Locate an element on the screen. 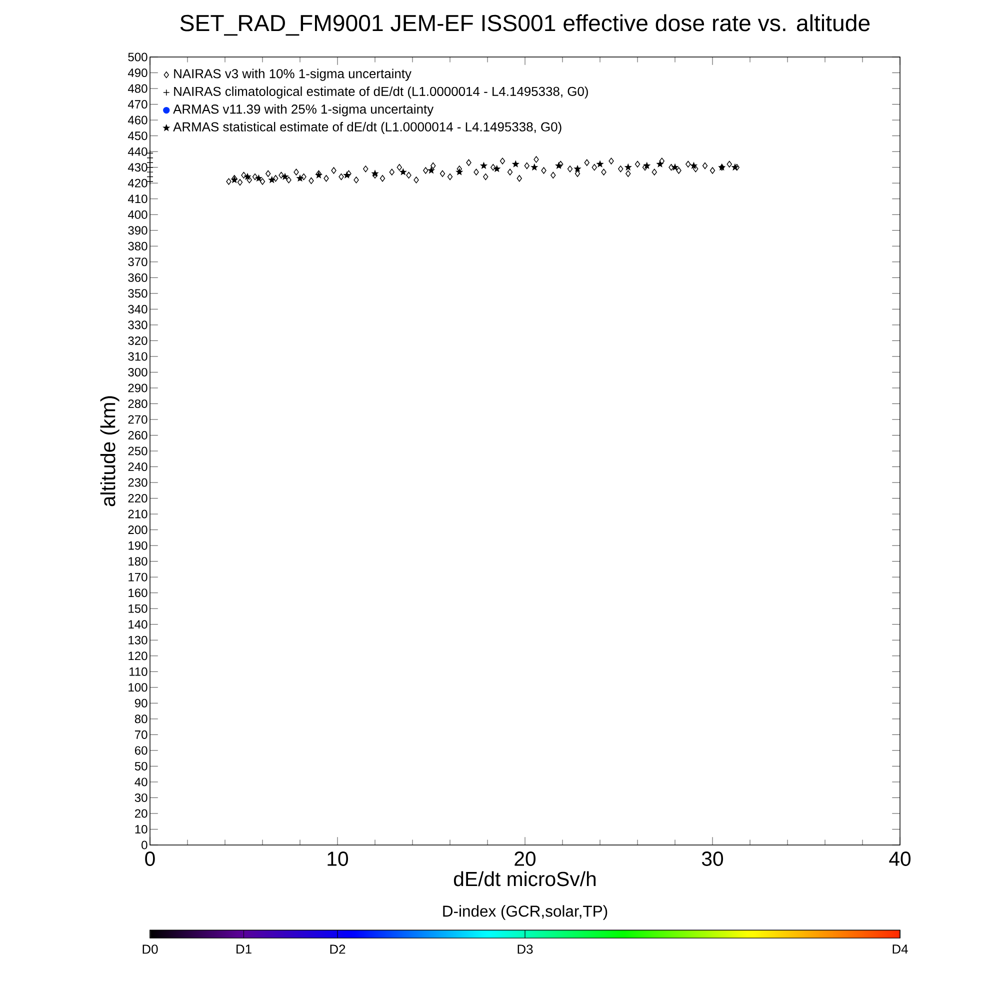  y-tick-label: 290 is located at coordinates (138, 388).